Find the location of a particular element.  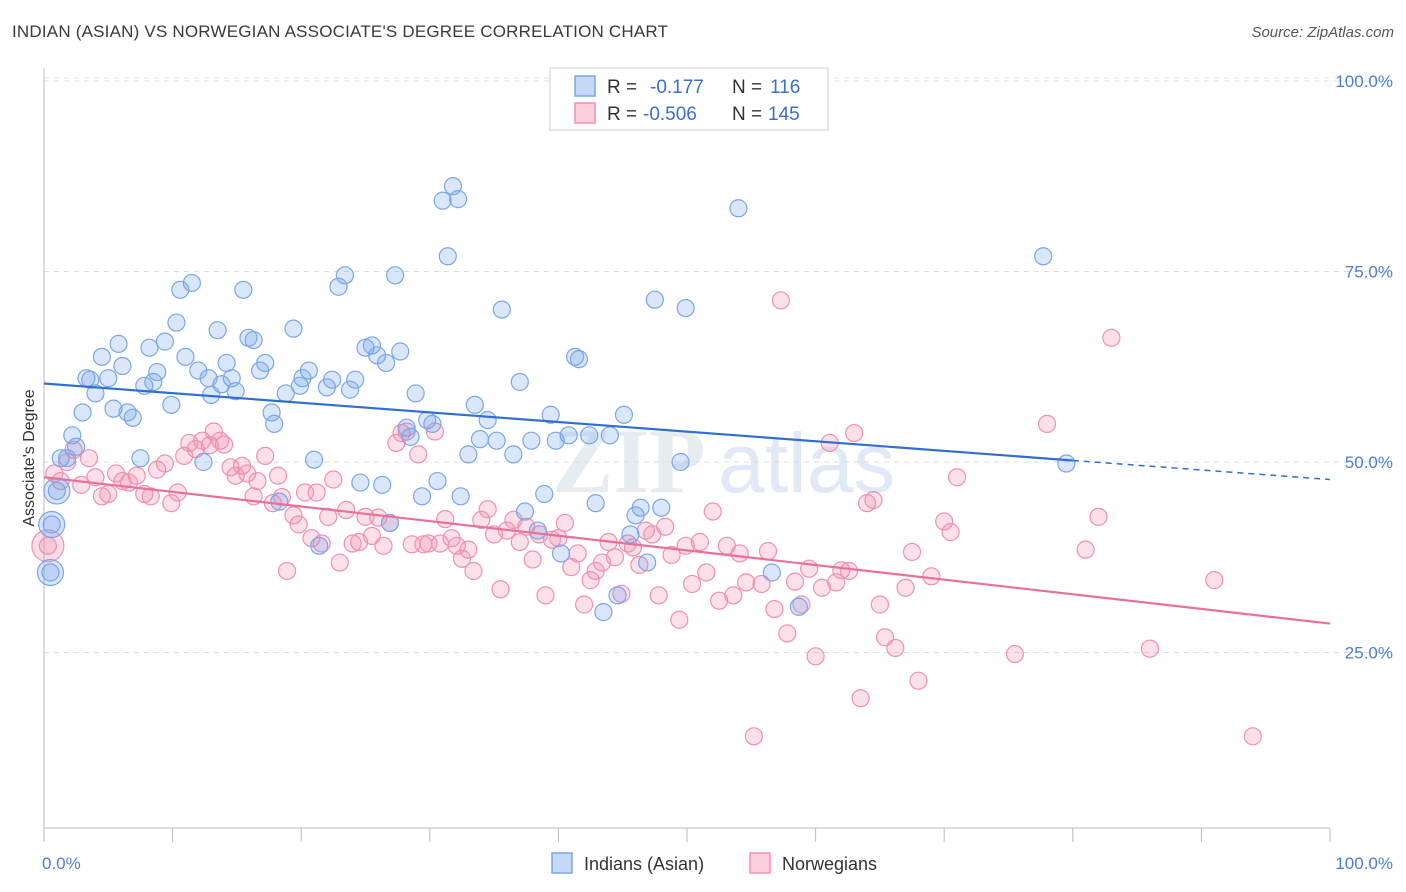

stats-legend: R = -0.177 N = 116 R = -0.506 N = 145 is located at coordinates (689, 99).